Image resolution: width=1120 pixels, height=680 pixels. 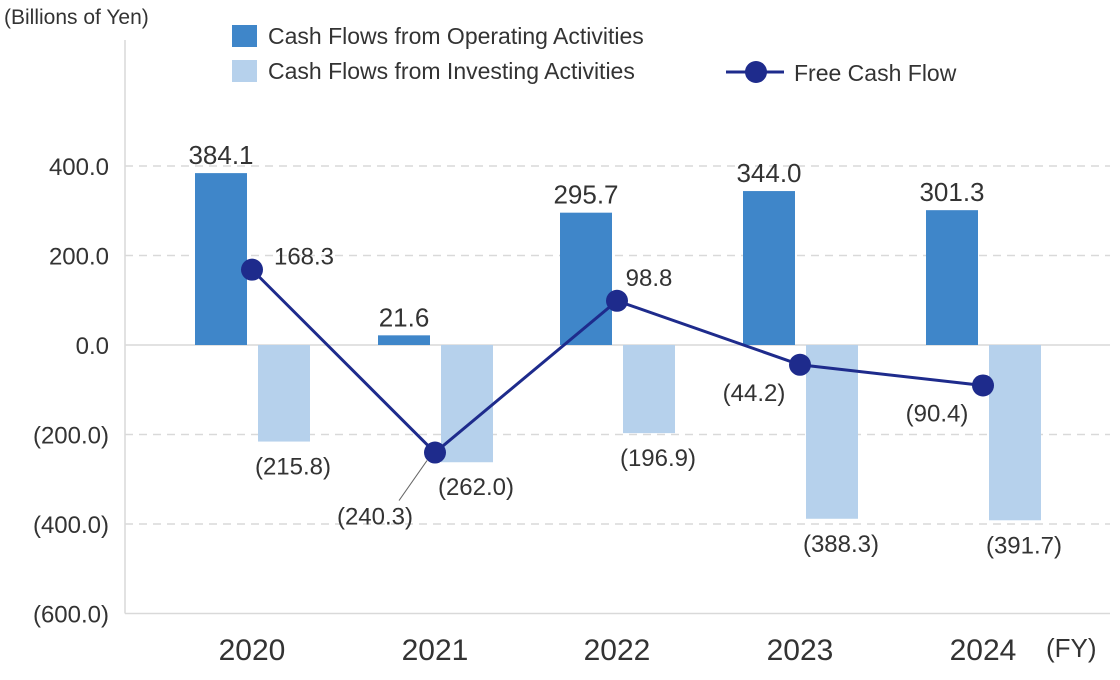 What do you see at coordinates (244, 71) in the screenshot?
I see `legend-swatch-investing` at bounding box center [244, 71].